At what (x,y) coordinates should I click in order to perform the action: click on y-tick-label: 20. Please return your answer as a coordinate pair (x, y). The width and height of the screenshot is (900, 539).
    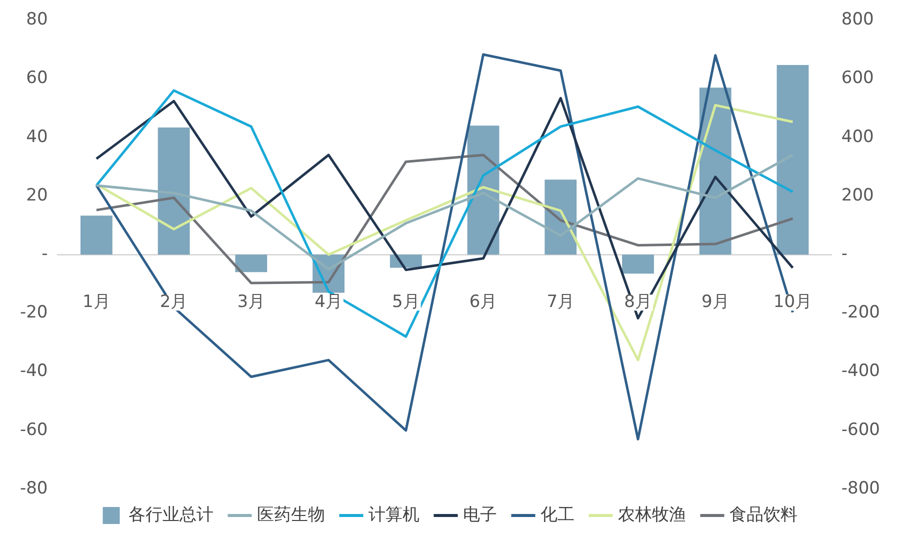
    Looking at the image, I should click on (37, 195).